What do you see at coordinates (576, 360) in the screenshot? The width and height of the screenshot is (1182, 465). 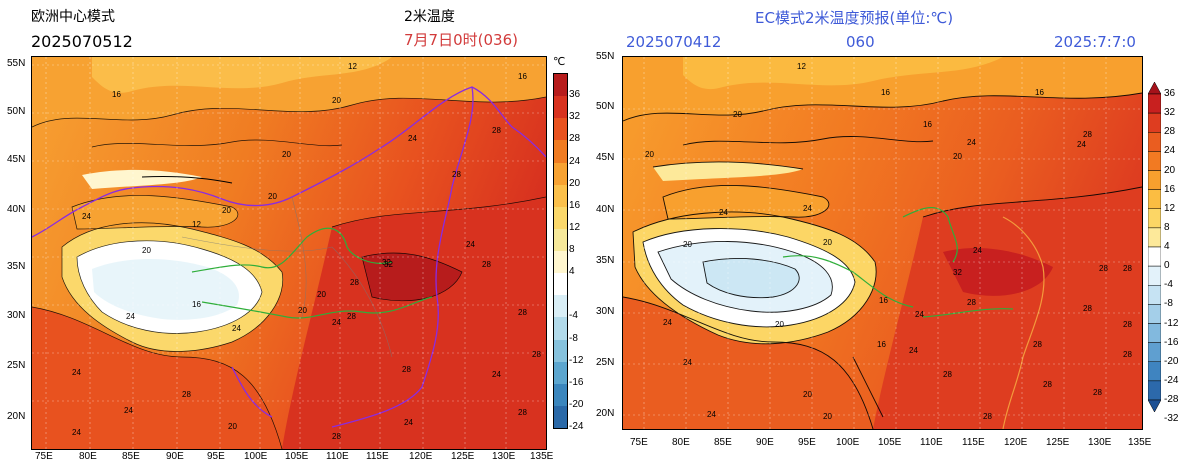 I see `colorbar-label: -12` at bounding box center [576, 360].